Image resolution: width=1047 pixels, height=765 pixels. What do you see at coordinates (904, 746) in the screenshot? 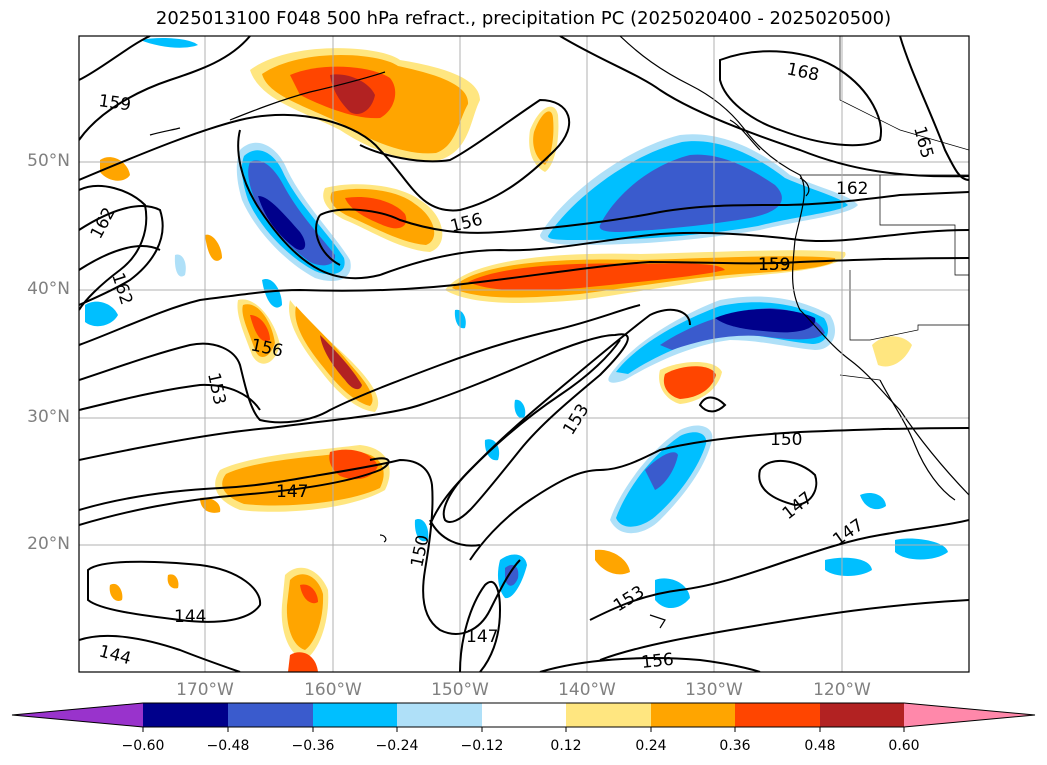
I see `colorbar-tick-label: 0.60` at bounding box center [904, 746].